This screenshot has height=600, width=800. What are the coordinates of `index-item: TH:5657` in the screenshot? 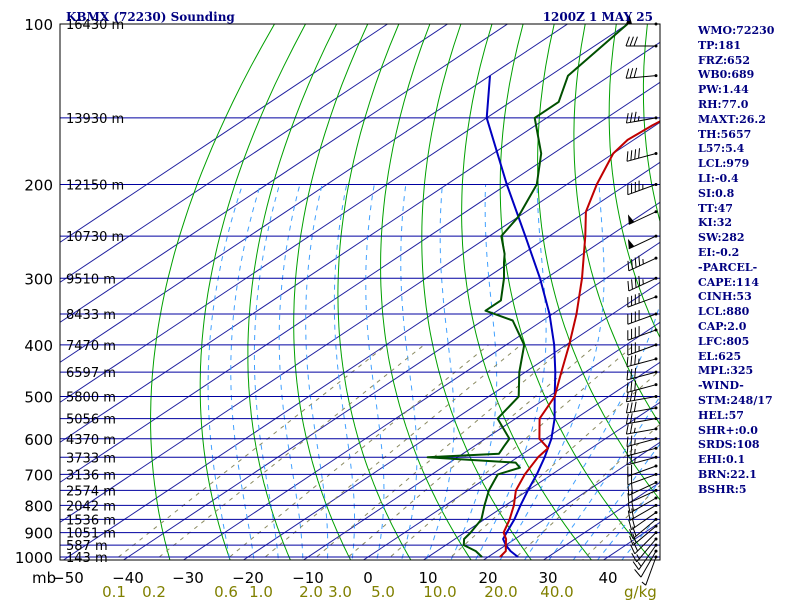 It's located at (725, 134).